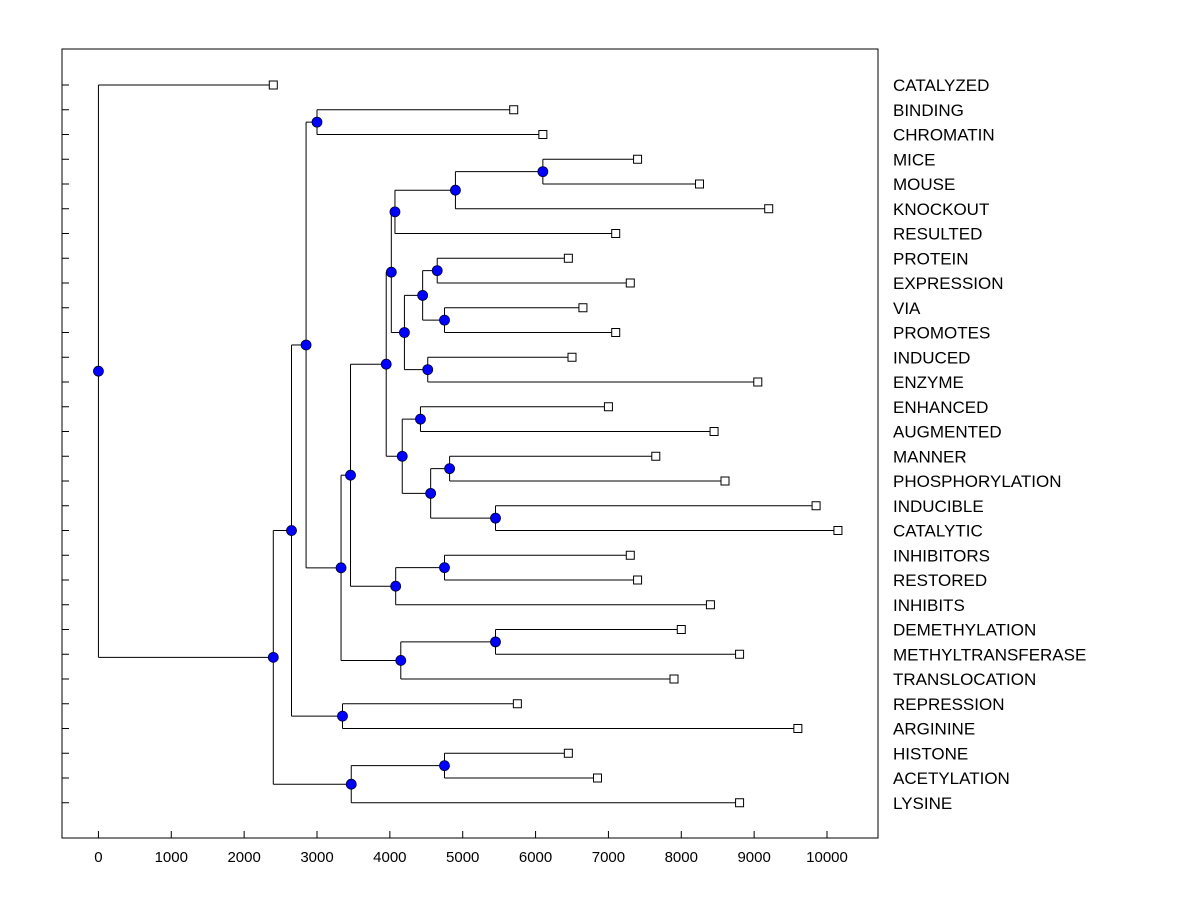 This screenshot has width=1200, height=900. Describe the element at coordinates (964, 630) in the screenshot. I see `leaf-label: DEMETHYLATION` at that location.